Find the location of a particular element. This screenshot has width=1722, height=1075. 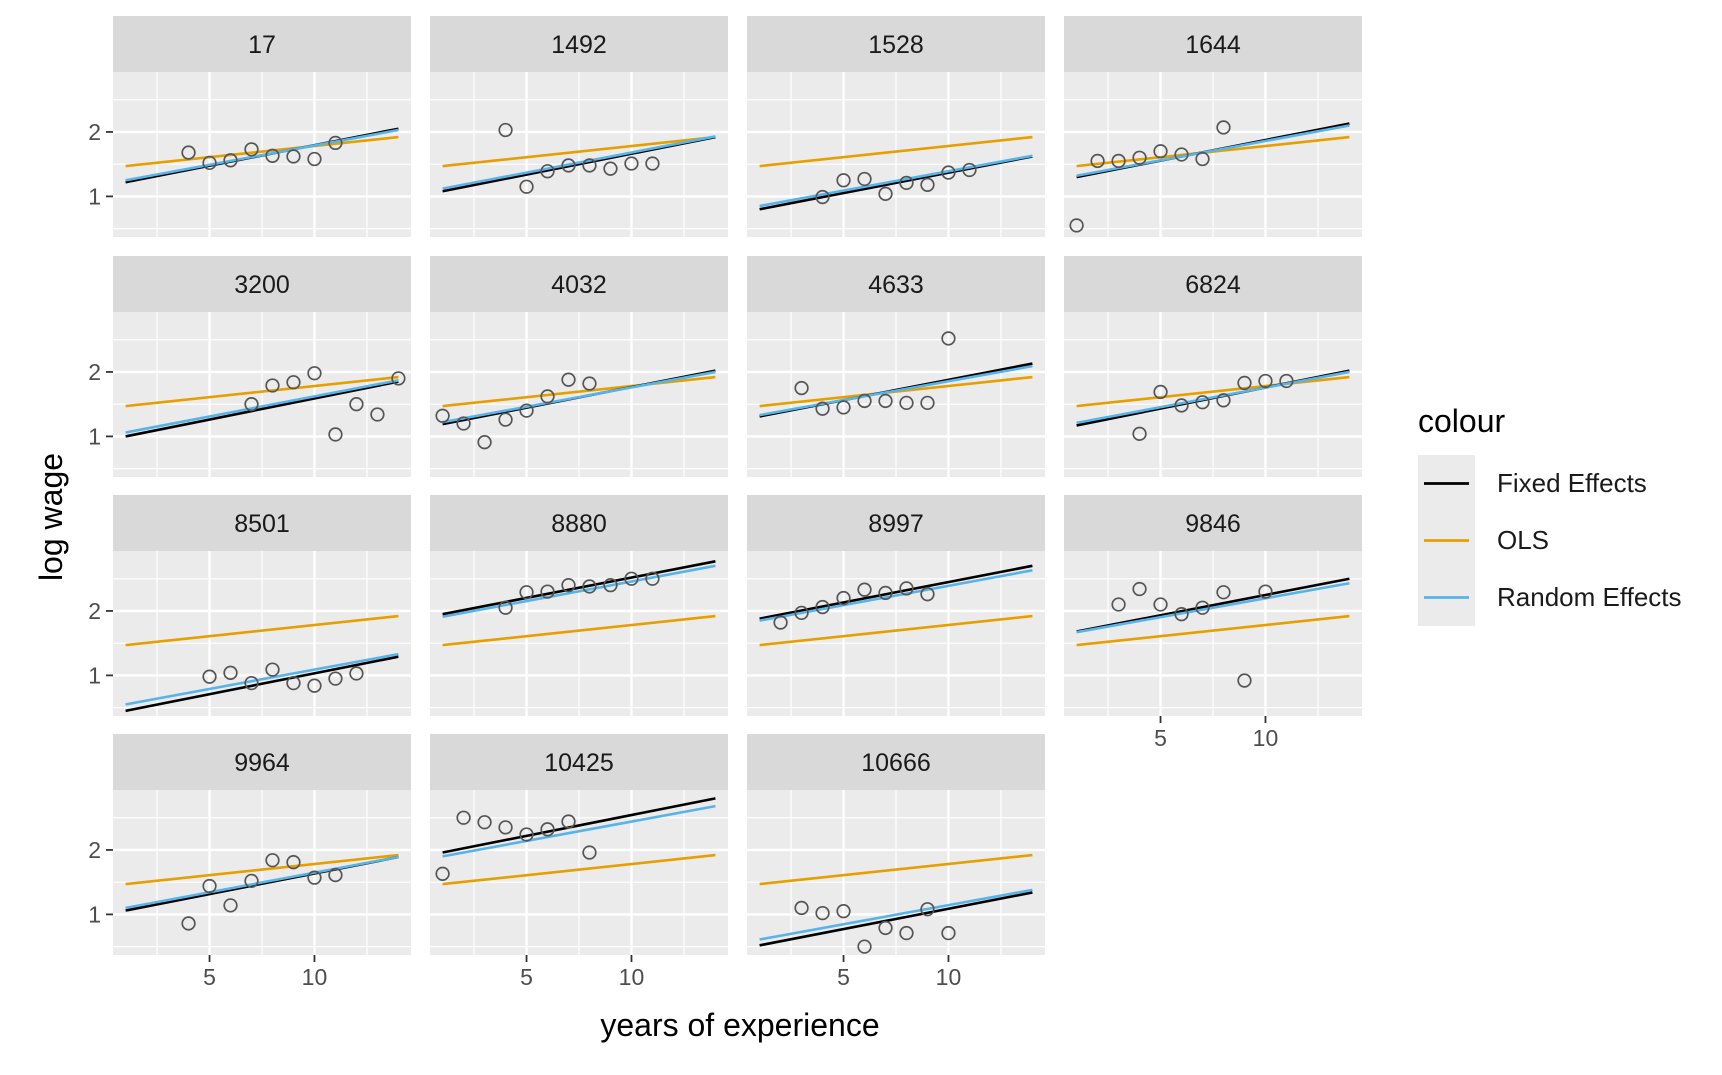

facet-panel: 8501 1 2 is located at coordinates (249, 605).